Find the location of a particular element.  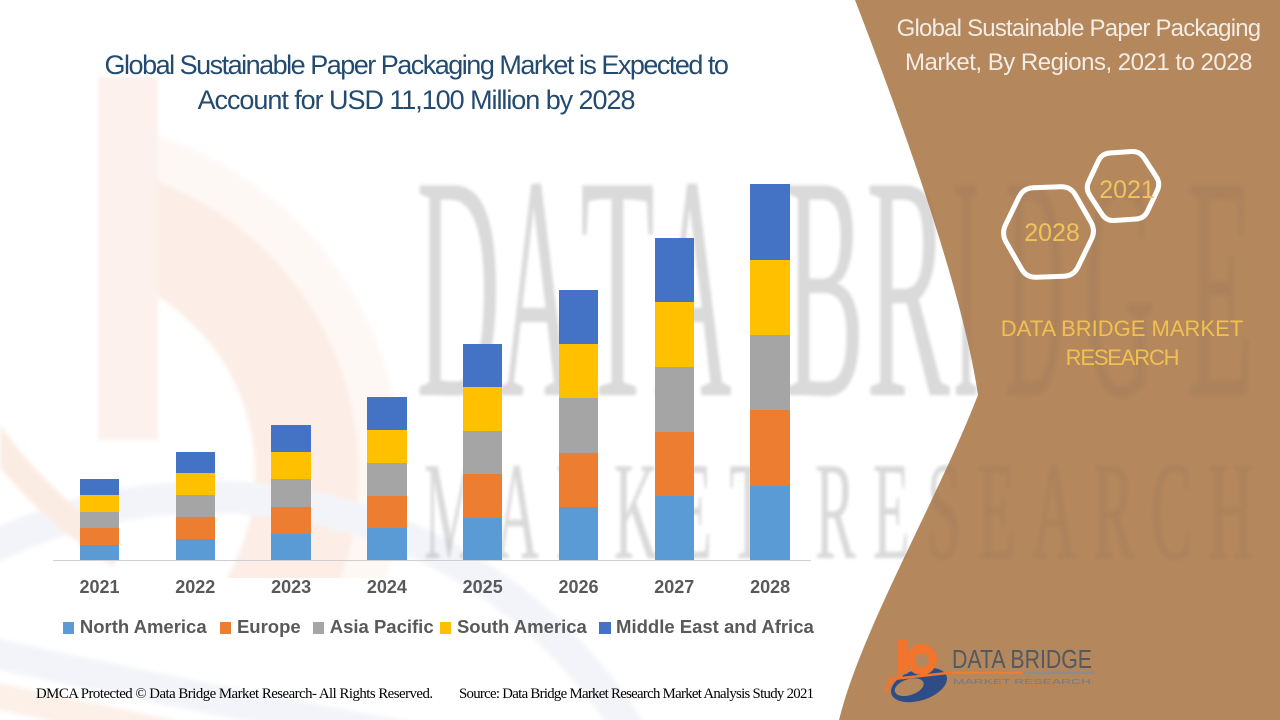

svg-text: R is located at coordinates (908, 286).